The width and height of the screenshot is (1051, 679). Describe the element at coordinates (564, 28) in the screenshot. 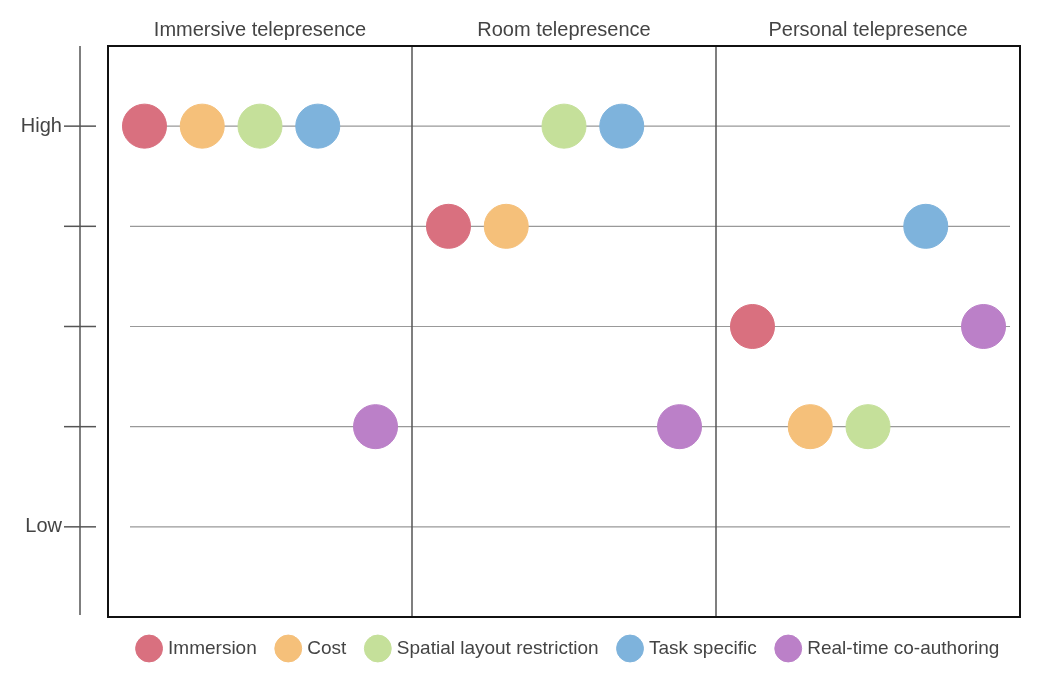

I see `x-tick-label: Room telepresence` at that location.